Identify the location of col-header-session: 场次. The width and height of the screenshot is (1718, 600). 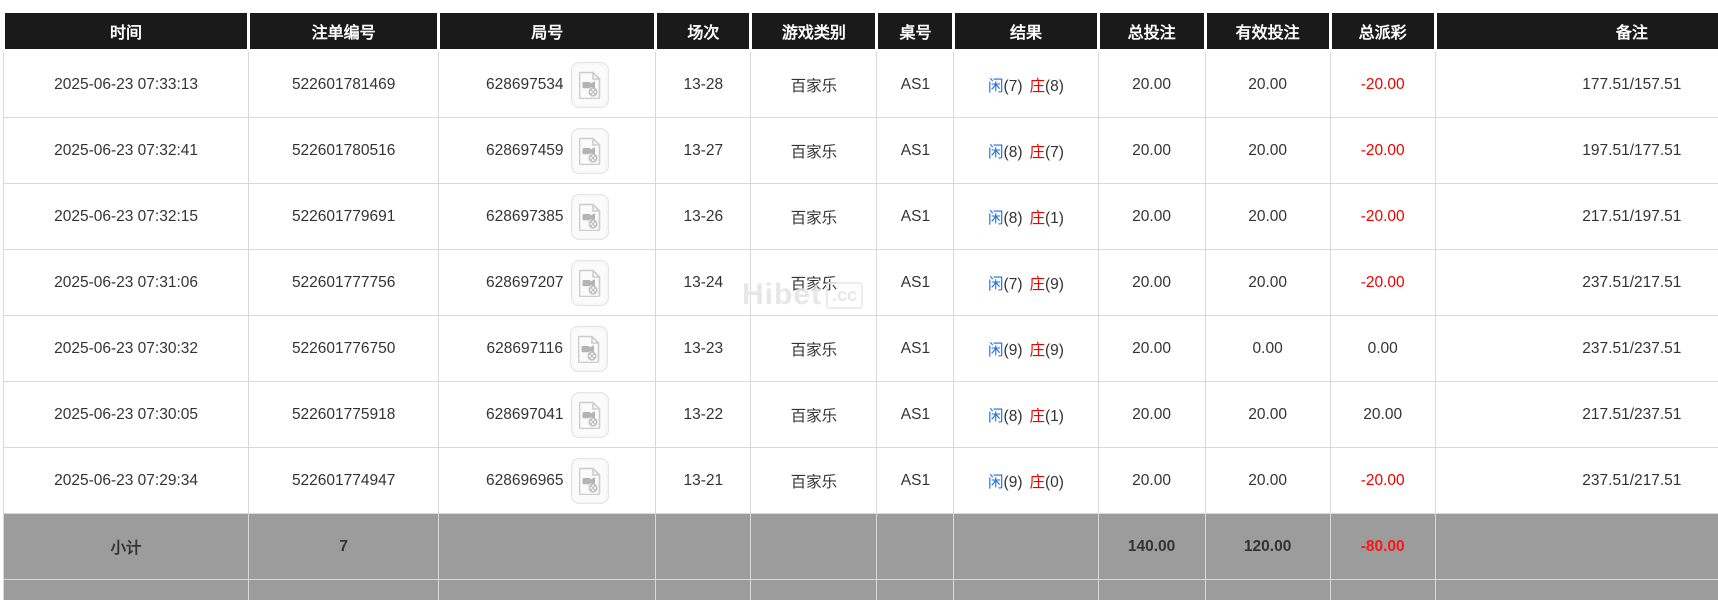
(703, 31).